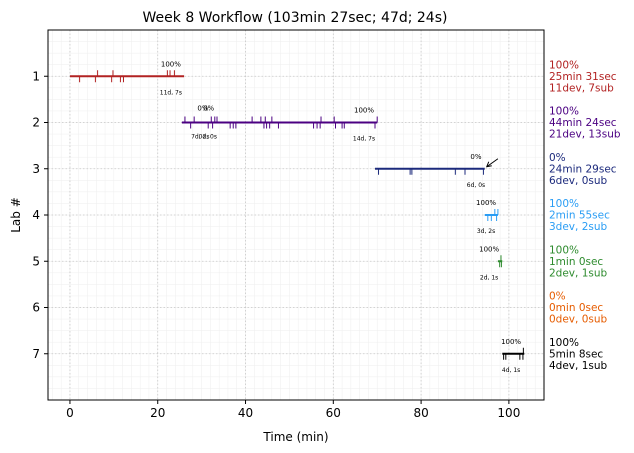 This screenshot has width=634, height=453. What do you see at coordinates (488, 164) in the screenshot?
I see `lab-3-arrow-head` at bounding box center [488, 164].